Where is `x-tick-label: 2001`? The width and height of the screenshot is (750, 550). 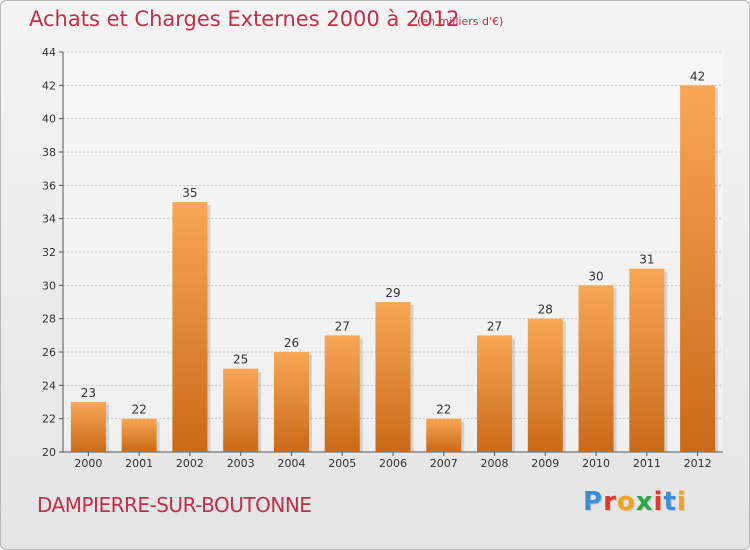
x-tick-label: 2001 is located at coordinates (139, 463).